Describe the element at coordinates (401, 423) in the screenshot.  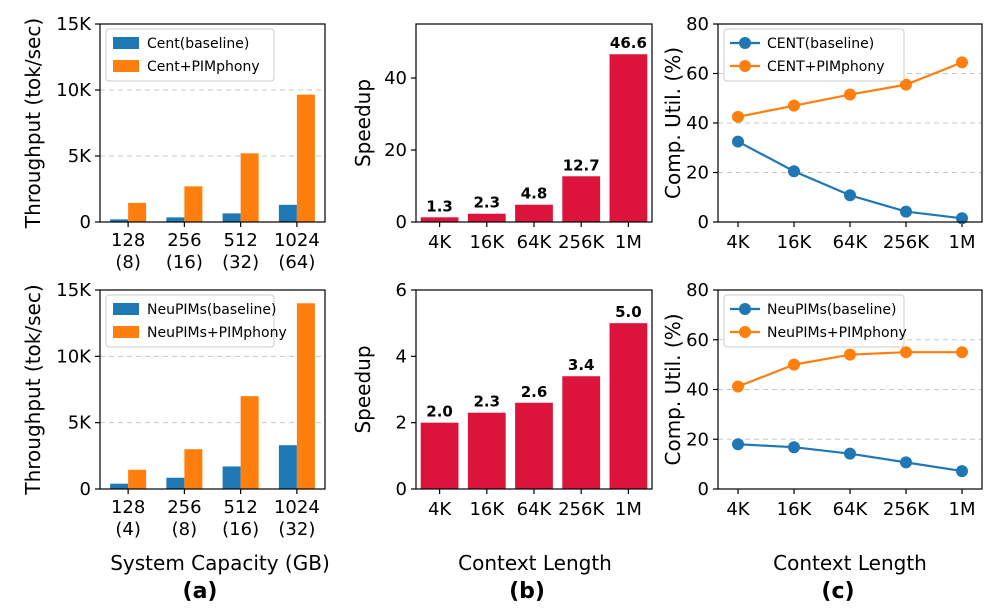
I see `y-tick-label: 2` at that location.